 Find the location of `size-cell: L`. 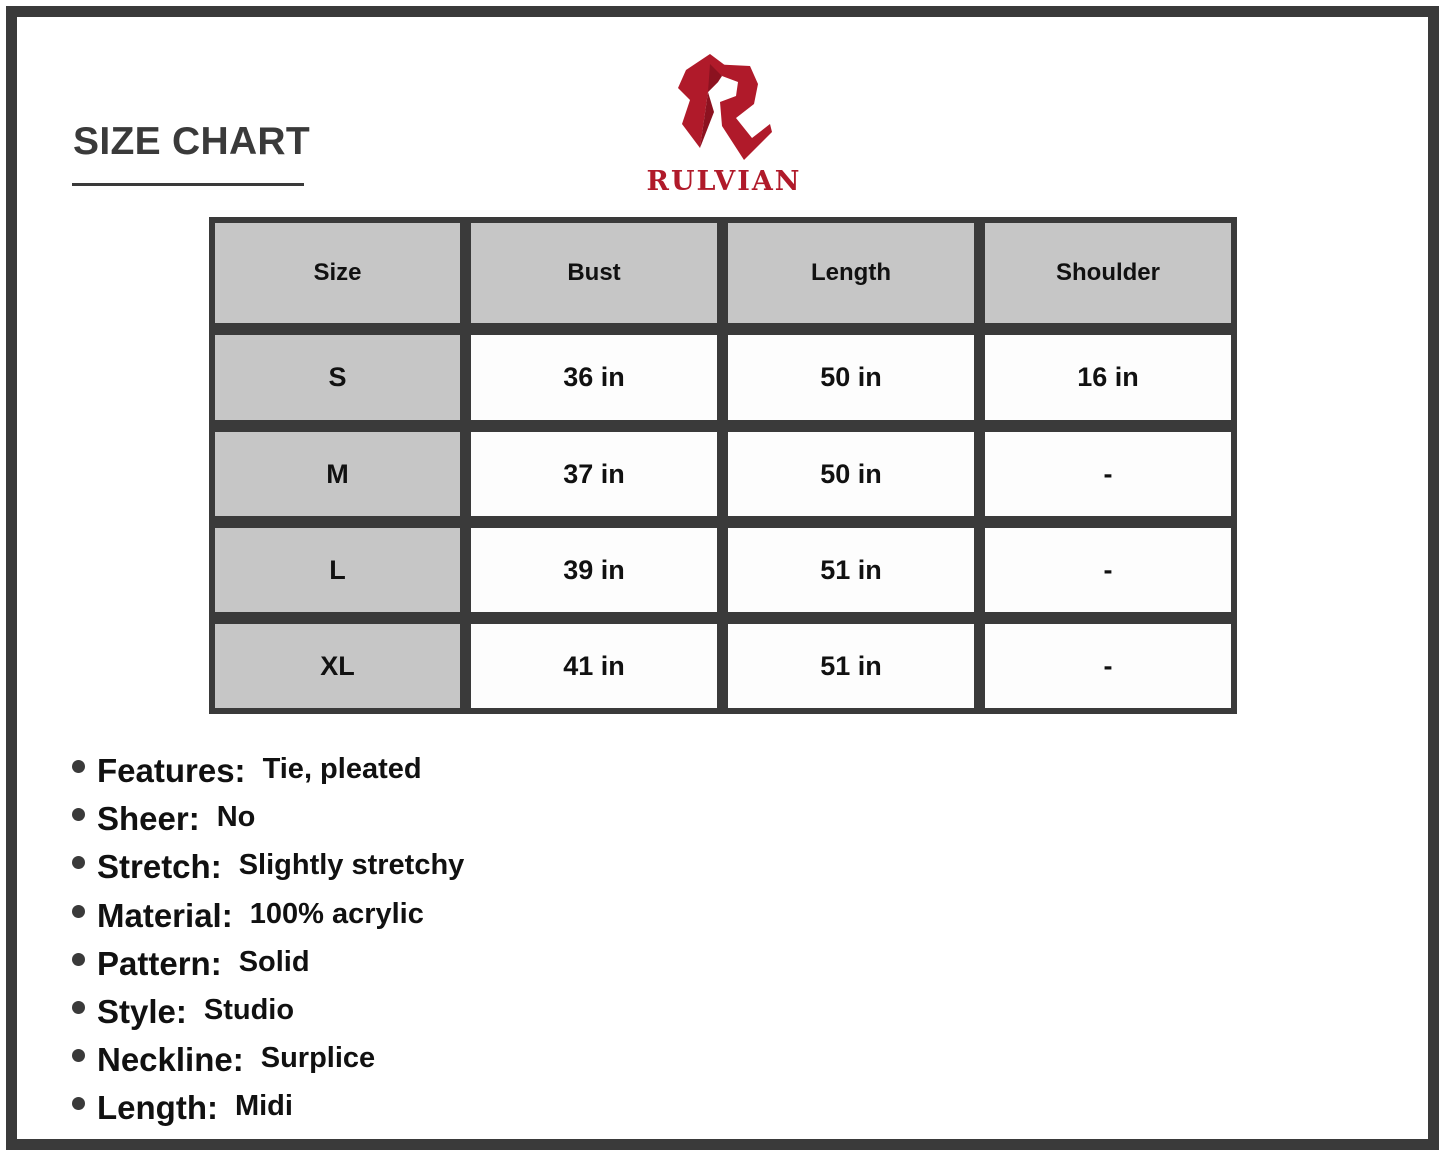

size-cell: L is located at coordinates (337, 570).